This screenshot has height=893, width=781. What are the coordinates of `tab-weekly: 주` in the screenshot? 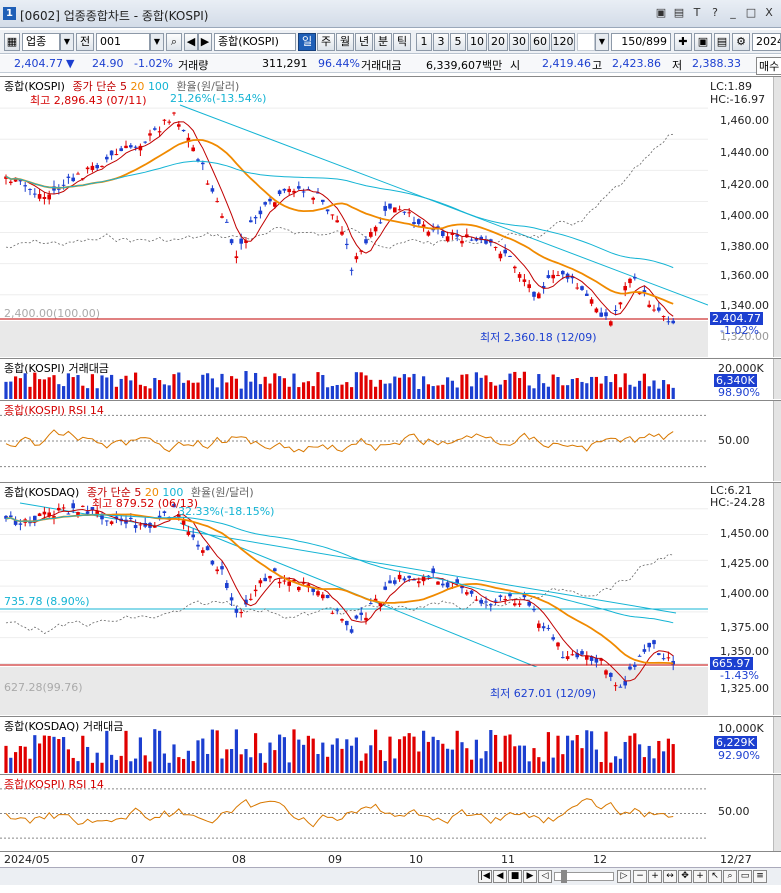 It's located at (326, 42).